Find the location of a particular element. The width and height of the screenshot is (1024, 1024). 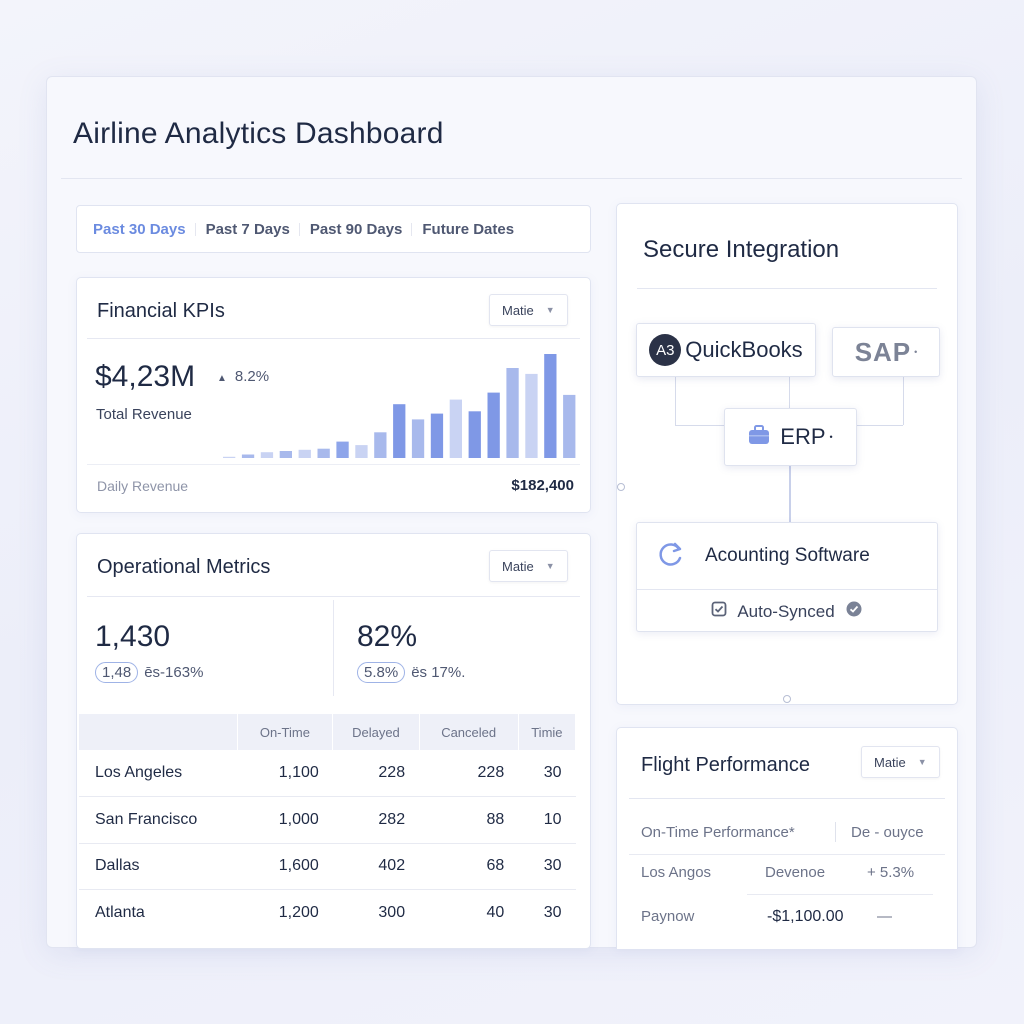

city-cell: San Francisco is located at coordinates (158, 820).